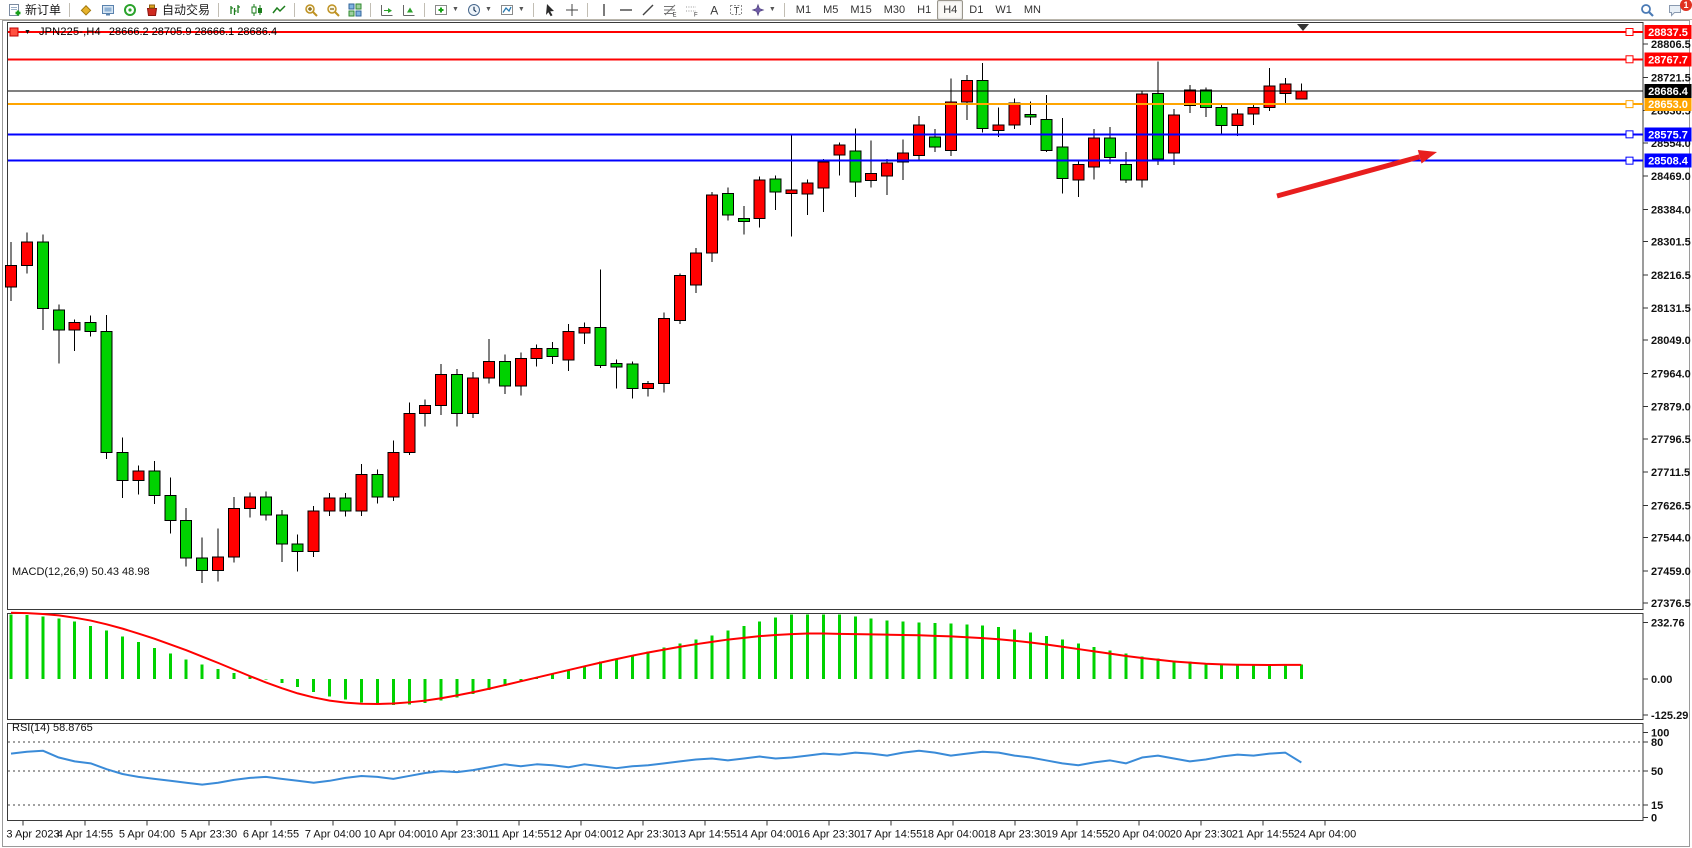 This screenshot has height=848, width=1692. I want to click on auto-scroll-button, so click(387, 10).